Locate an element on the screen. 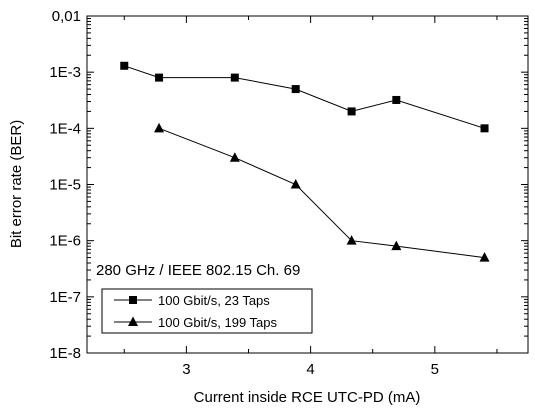 Image resolution: width=535 pixels, height=412 pixels. x-axis-label: Current inside RCE UTC-PD (mA) is located at coordinates (307, 397).